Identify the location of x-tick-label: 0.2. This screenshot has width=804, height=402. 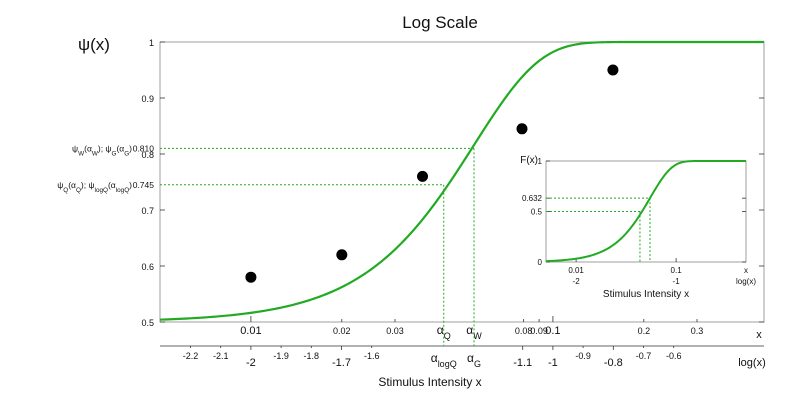
(644, 331).